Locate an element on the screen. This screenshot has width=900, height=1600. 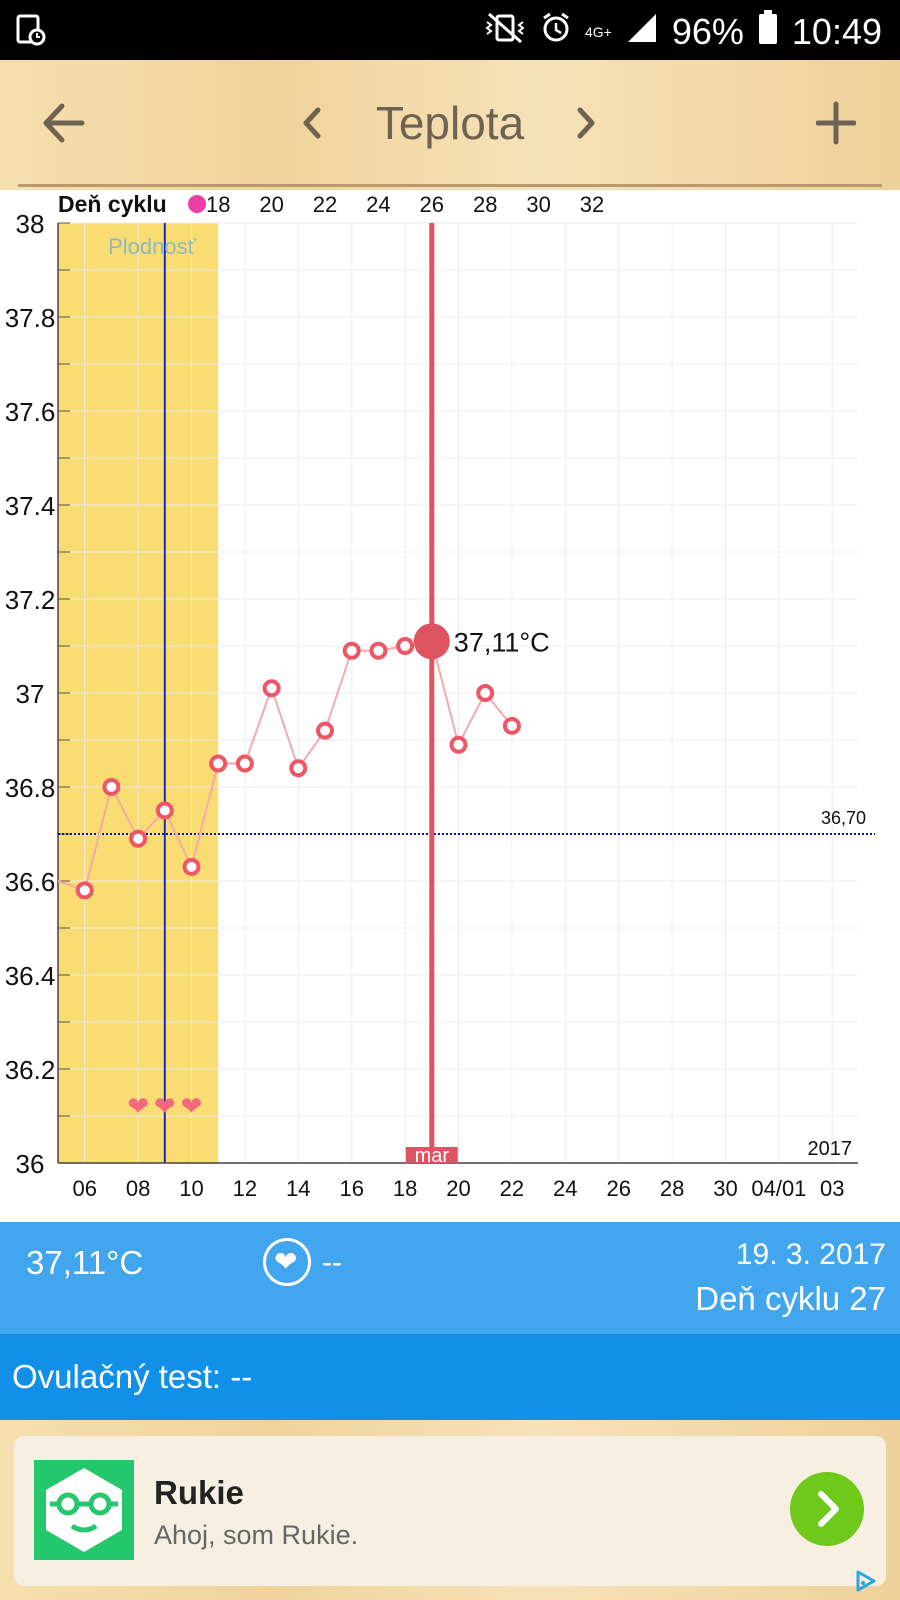
toolbar-divider is located at coordinates (450, 185).